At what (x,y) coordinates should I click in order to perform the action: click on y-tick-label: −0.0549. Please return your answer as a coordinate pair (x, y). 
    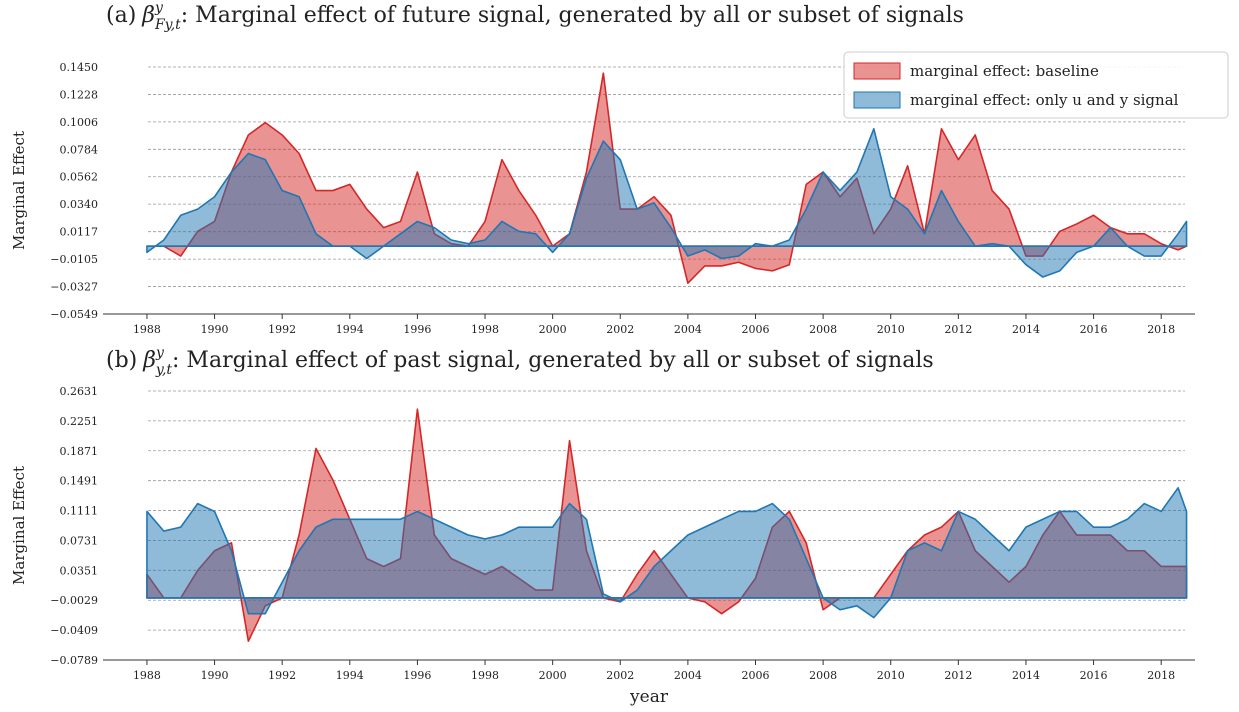
    Looking at the image, I should click on (74, 314).